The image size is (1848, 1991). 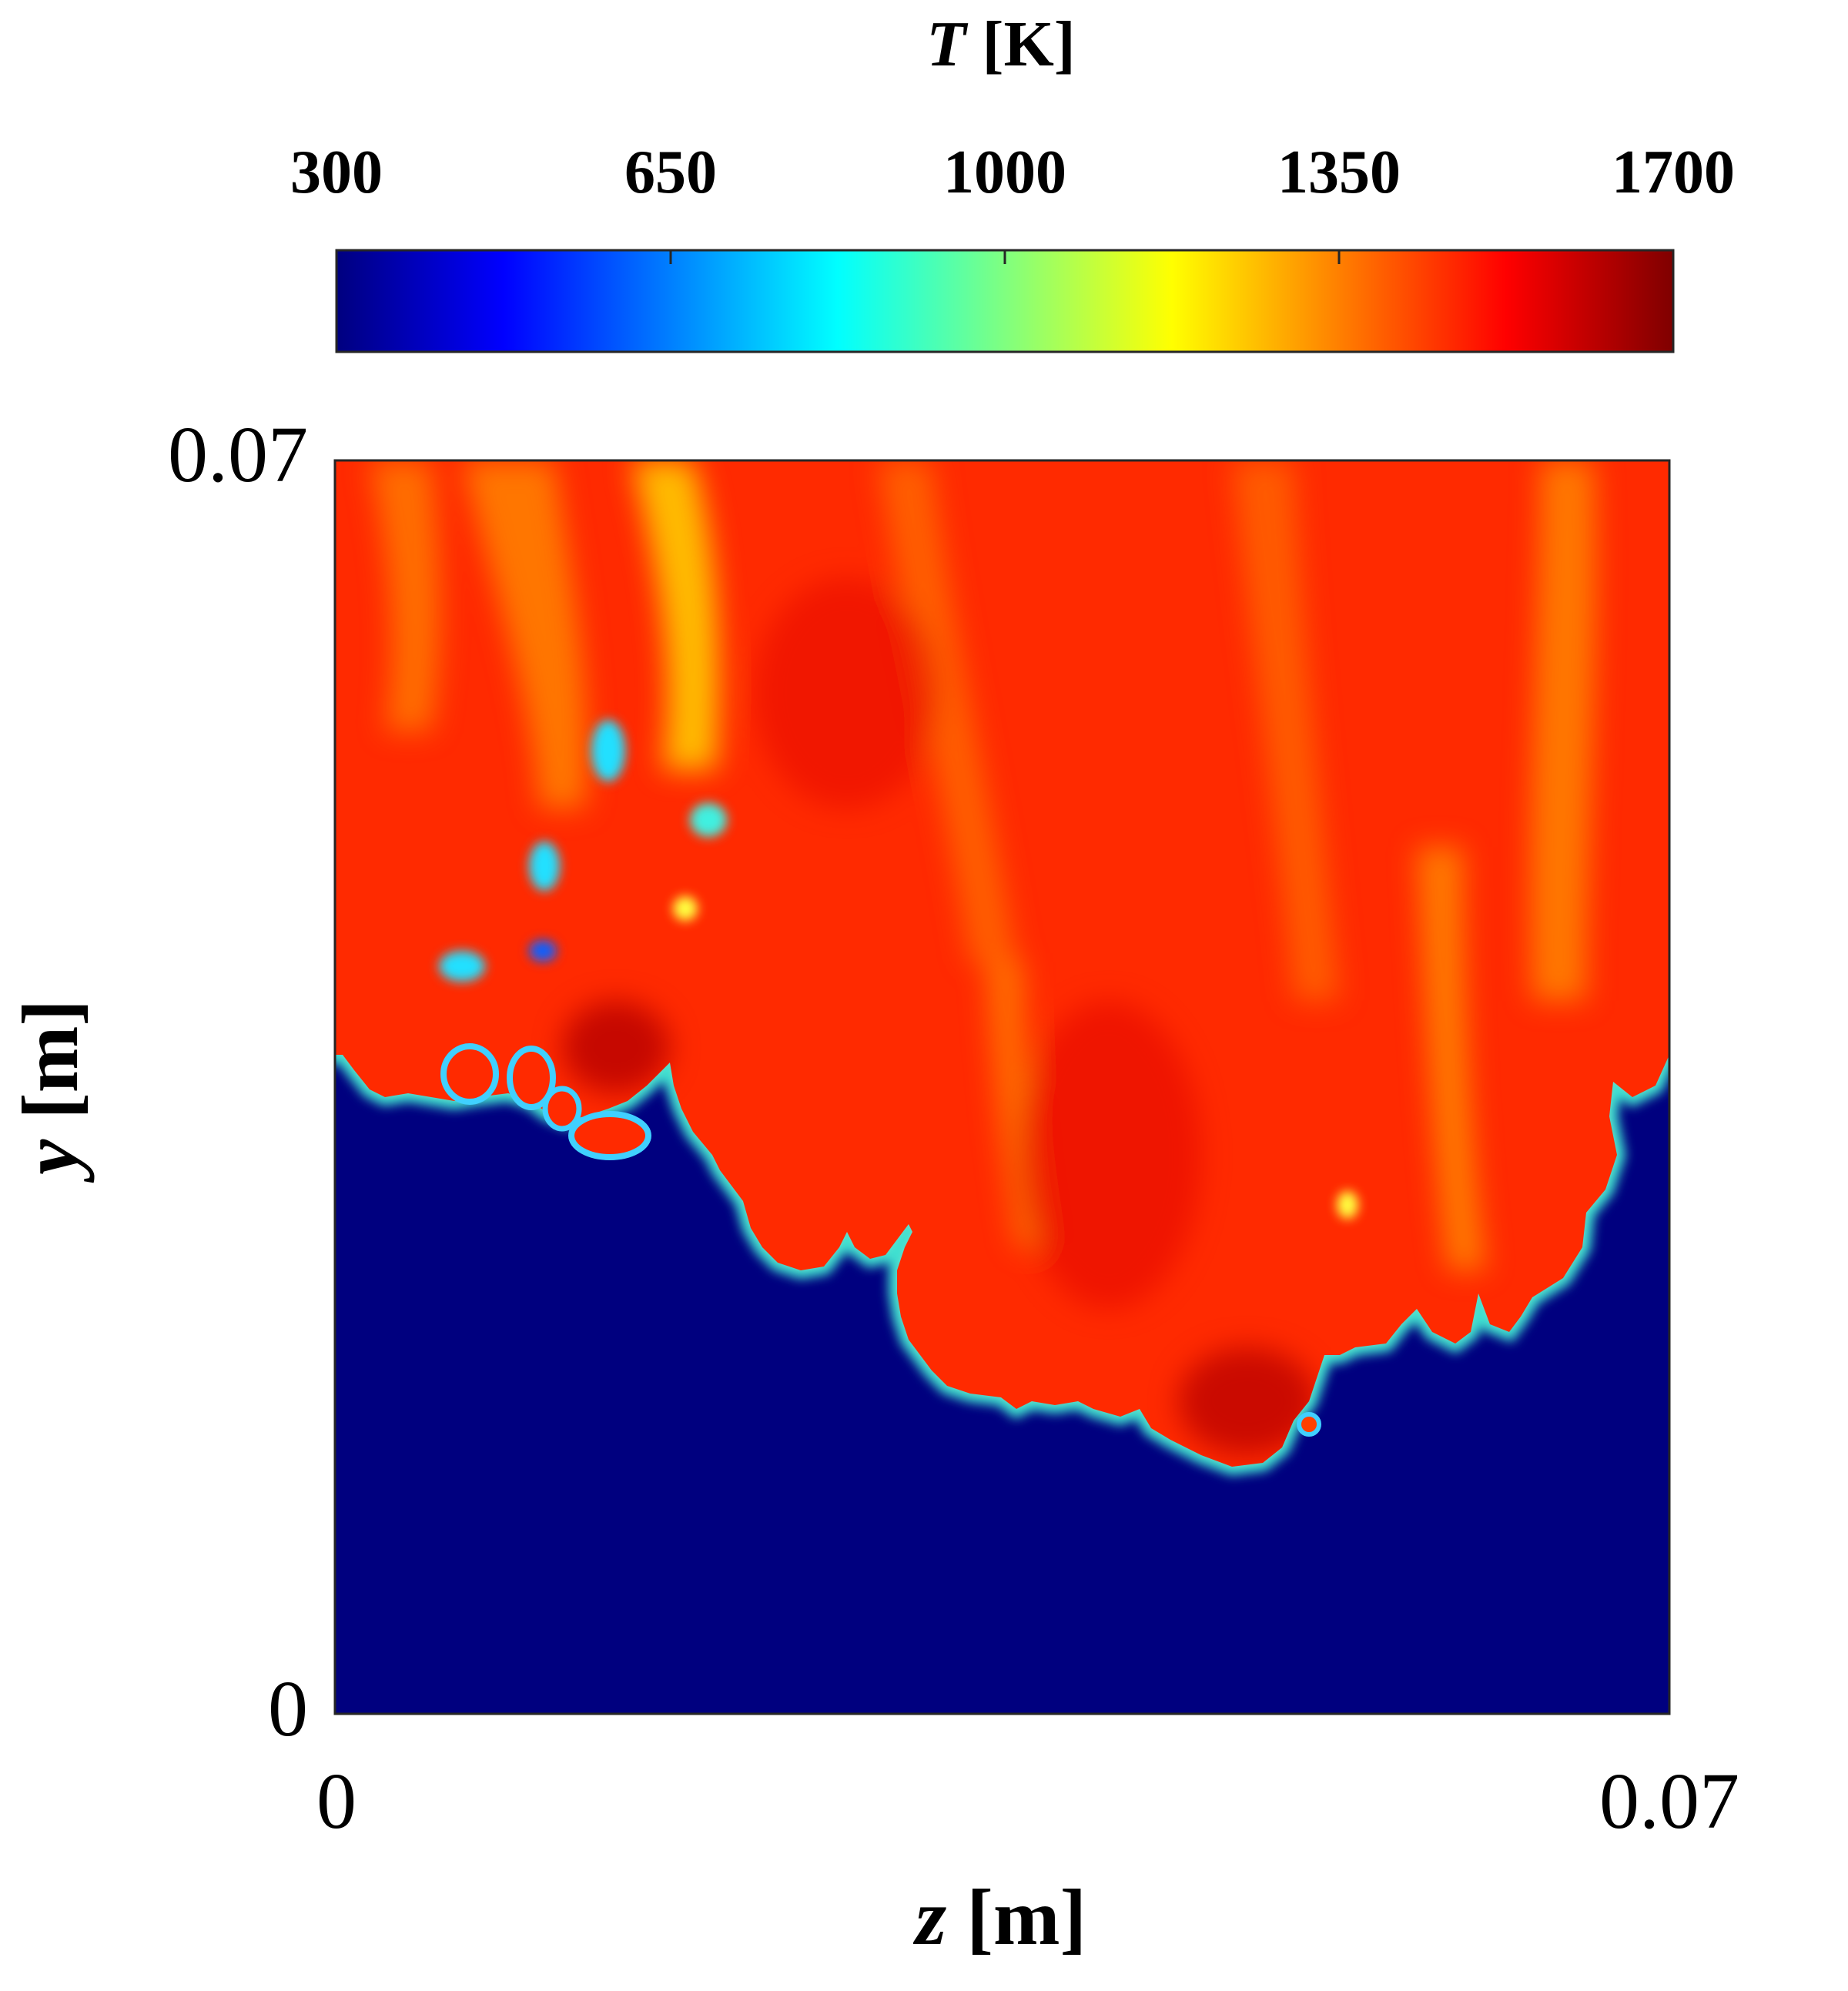 What do you see at coordinates (670, 172) in the screenshot?
I see `colorbar-tick-label: 650` at bounding box center [670, 172].